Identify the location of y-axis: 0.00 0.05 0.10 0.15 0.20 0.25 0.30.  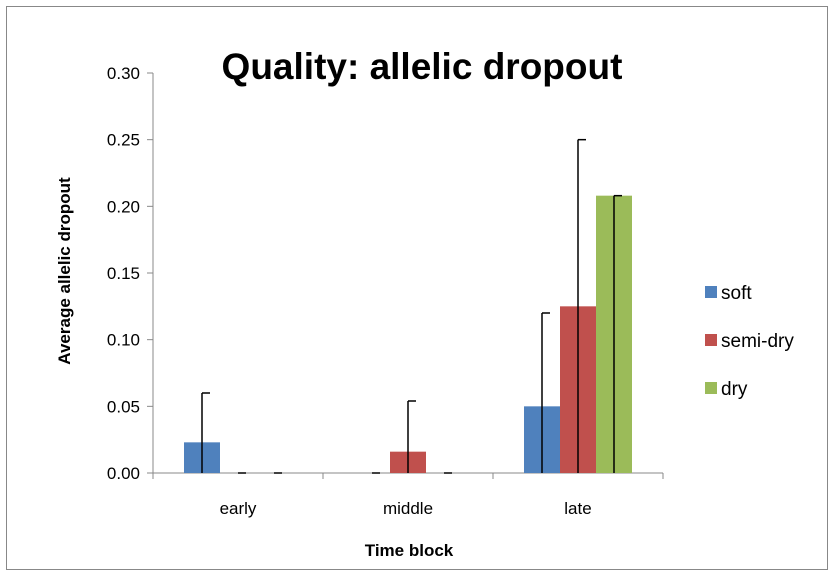
(130, 273).